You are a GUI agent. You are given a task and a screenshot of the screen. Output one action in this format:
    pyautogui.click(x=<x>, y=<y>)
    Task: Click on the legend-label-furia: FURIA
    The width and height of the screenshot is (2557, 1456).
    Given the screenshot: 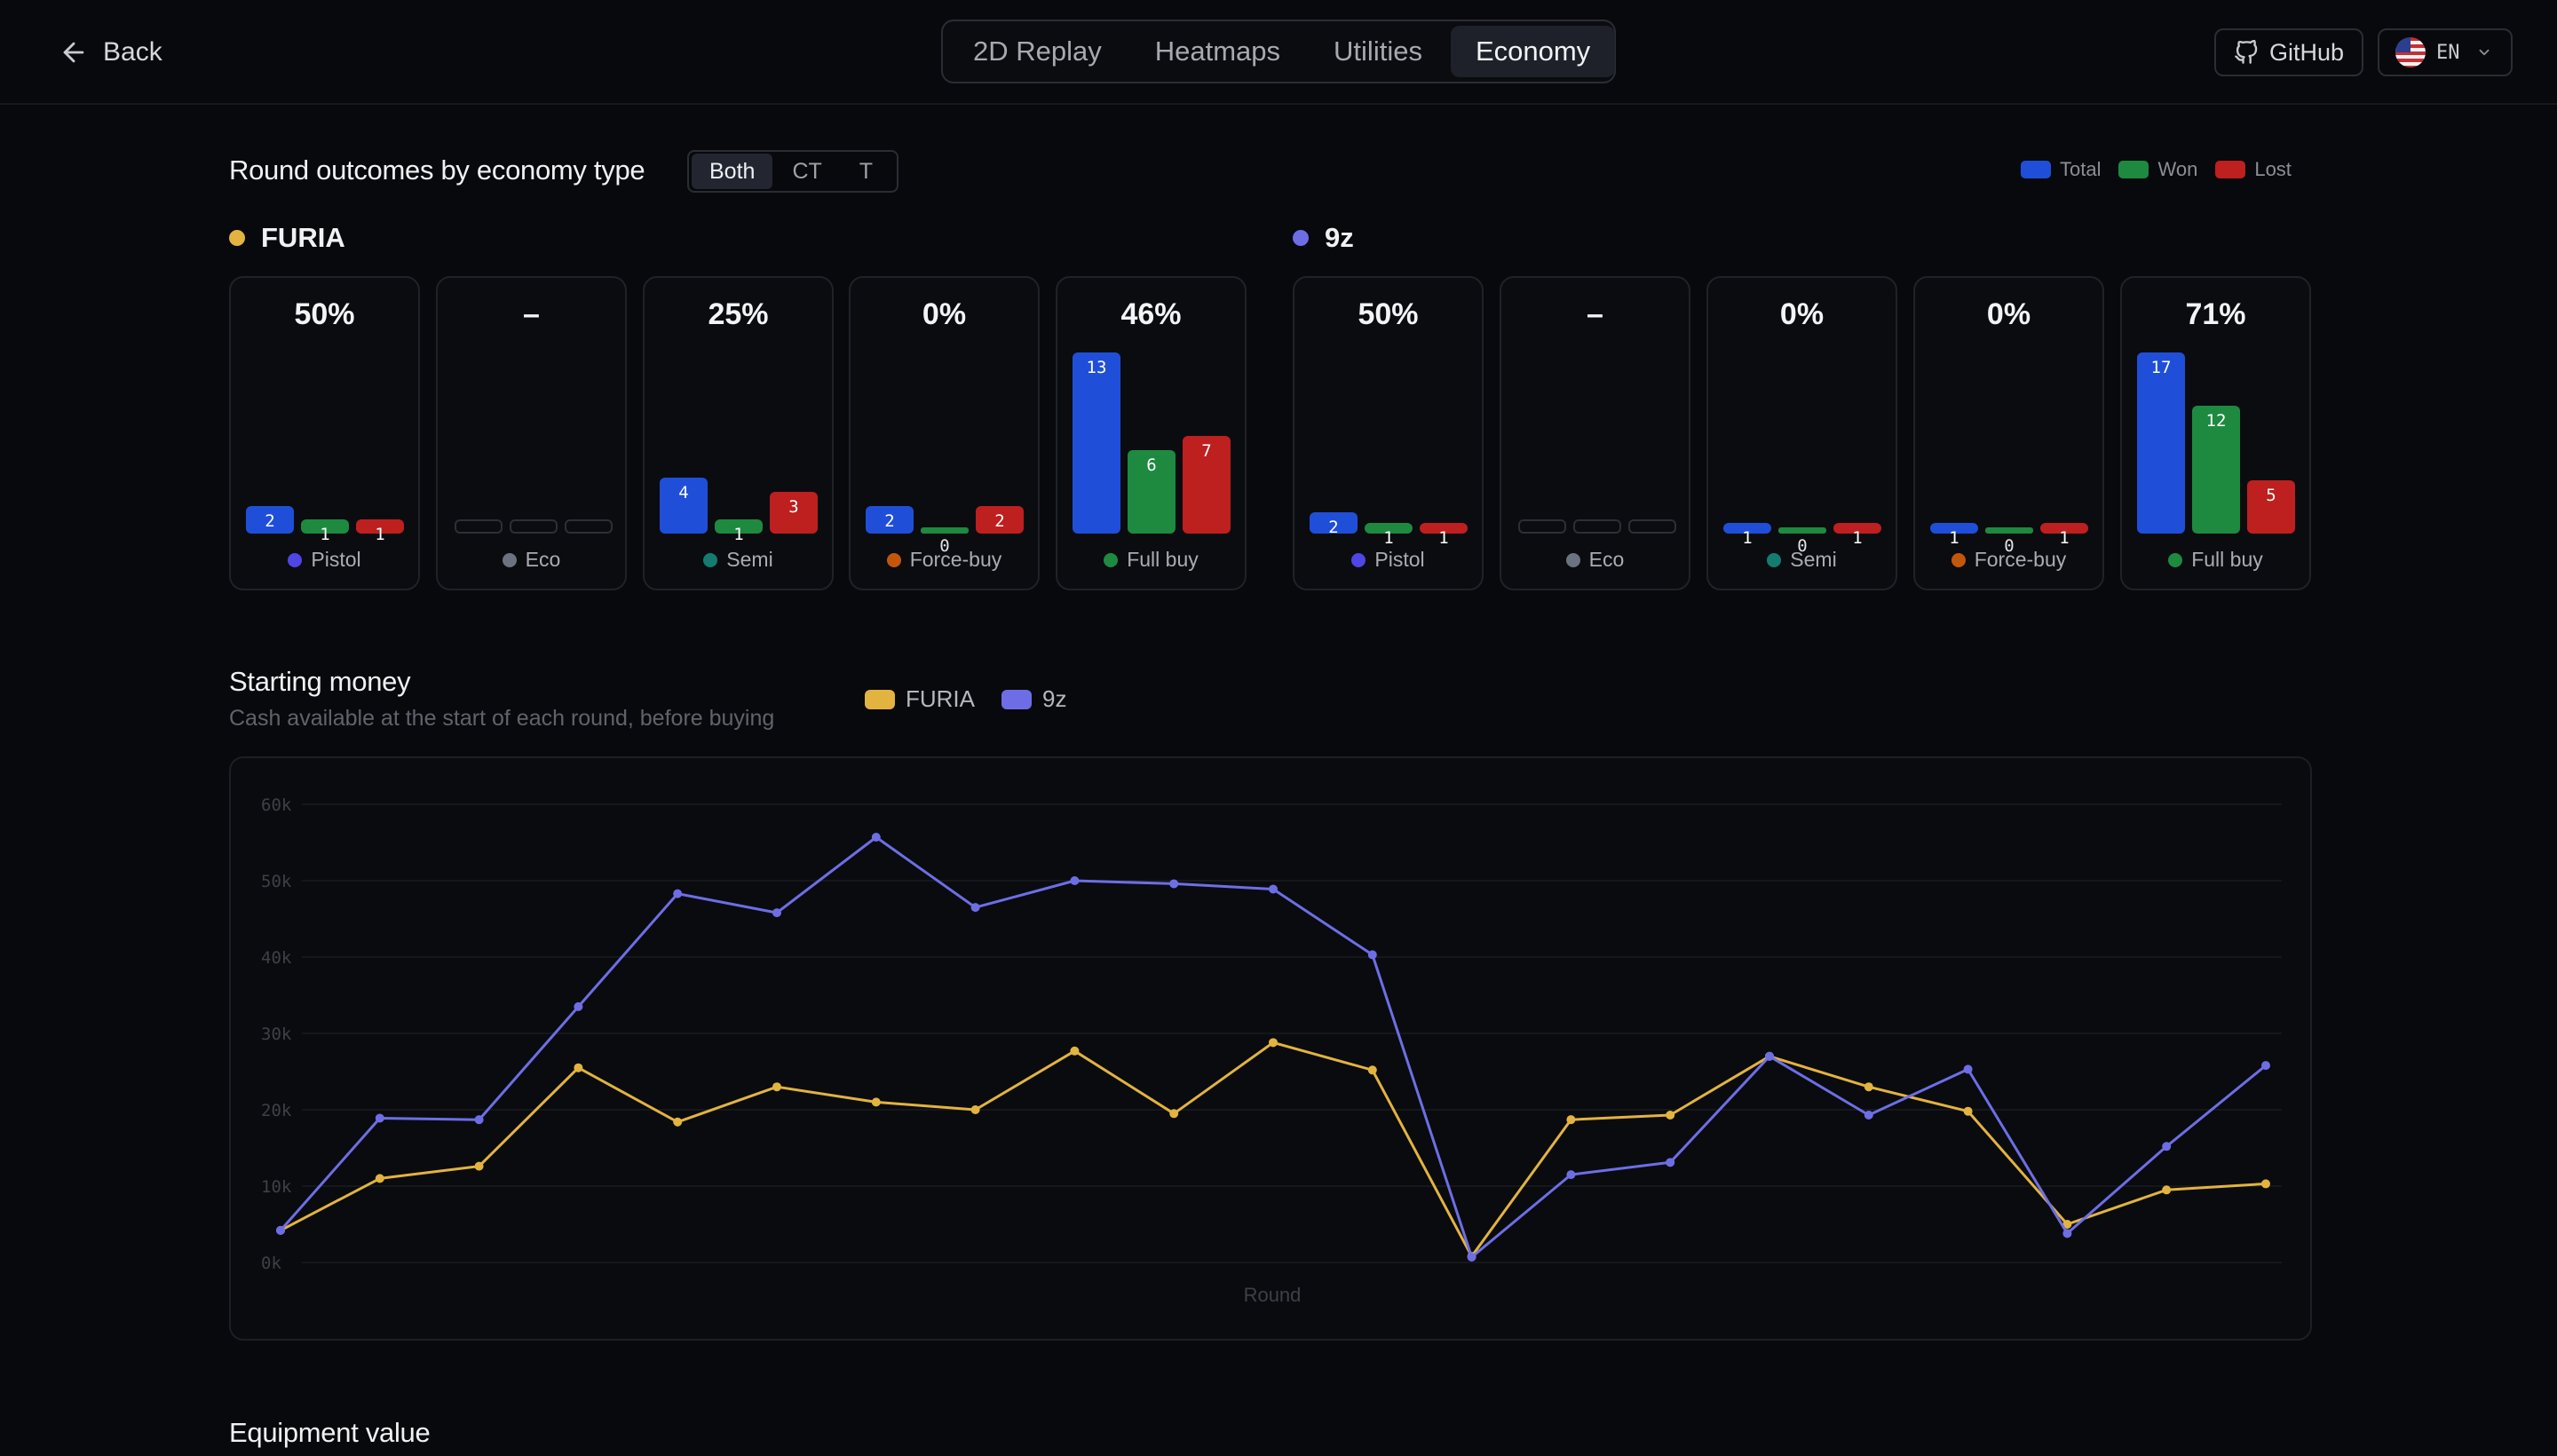 What is the action you would take?
    pyautogui.click(x=940, y=698)
    